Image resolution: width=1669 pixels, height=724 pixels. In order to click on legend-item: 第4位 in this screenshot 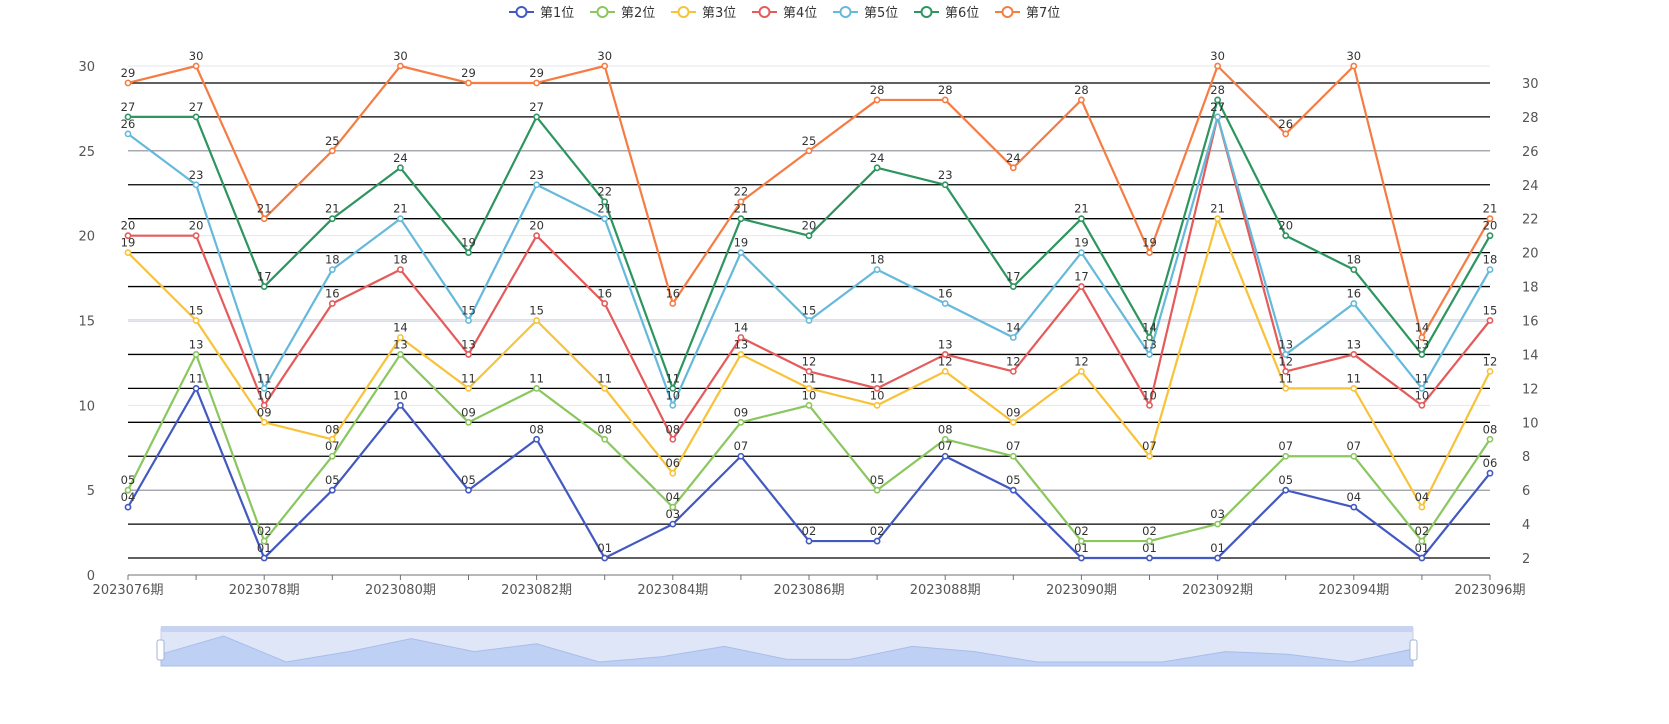, I will do `click(784, 13)`.